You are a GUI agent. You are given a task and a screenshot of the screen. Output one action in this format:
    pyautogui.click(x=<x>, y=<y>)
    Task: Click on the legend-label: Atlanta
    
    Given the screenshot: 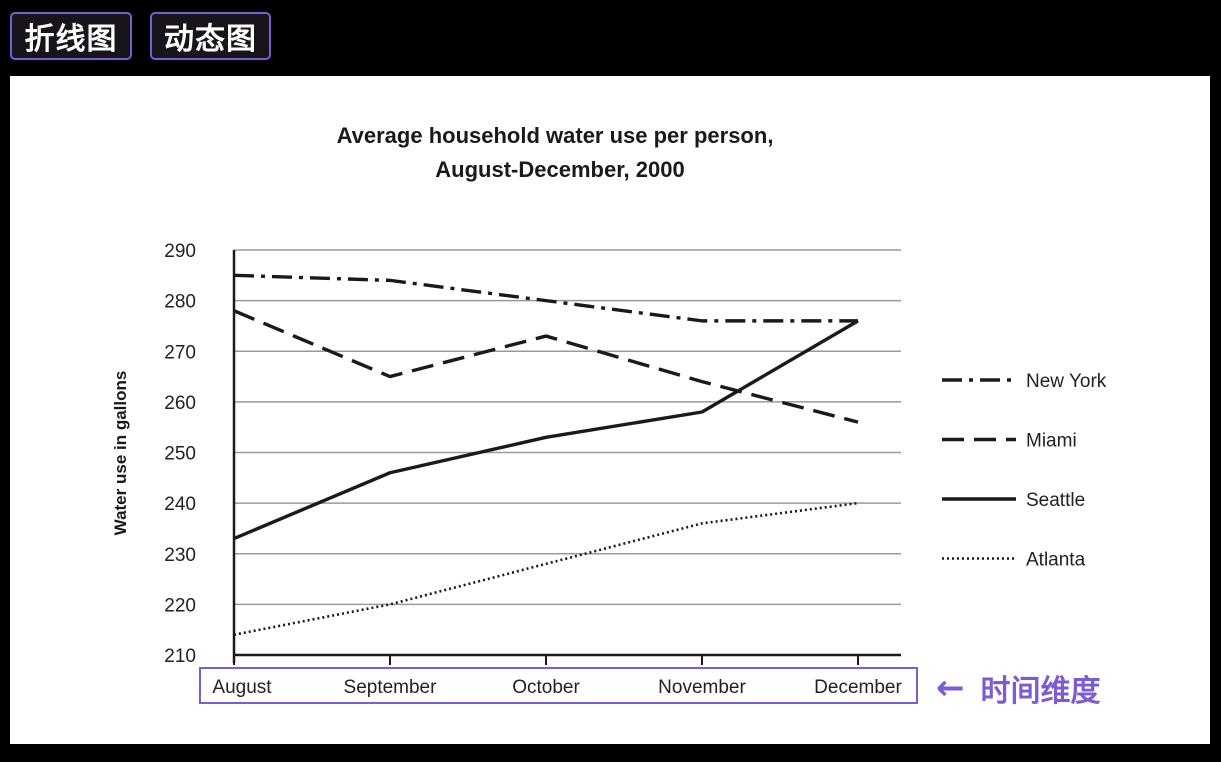 What is the action you would take?
    pyautogui.click(x=1056, y=560)
    